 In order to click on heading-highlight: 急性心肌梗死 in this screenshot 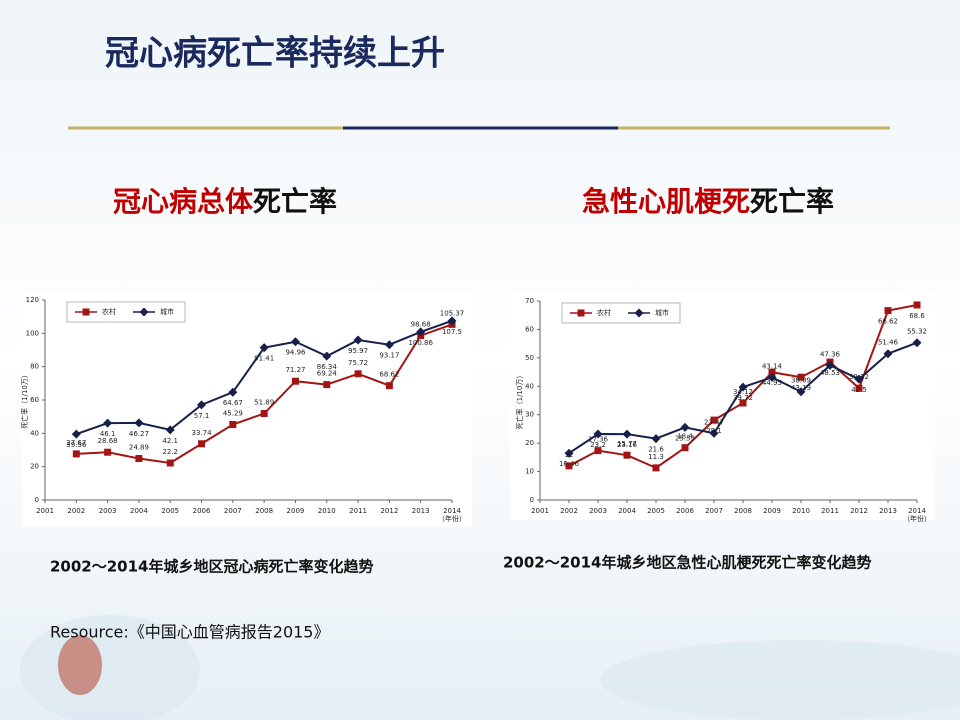, I will do `click(666, 201)`.